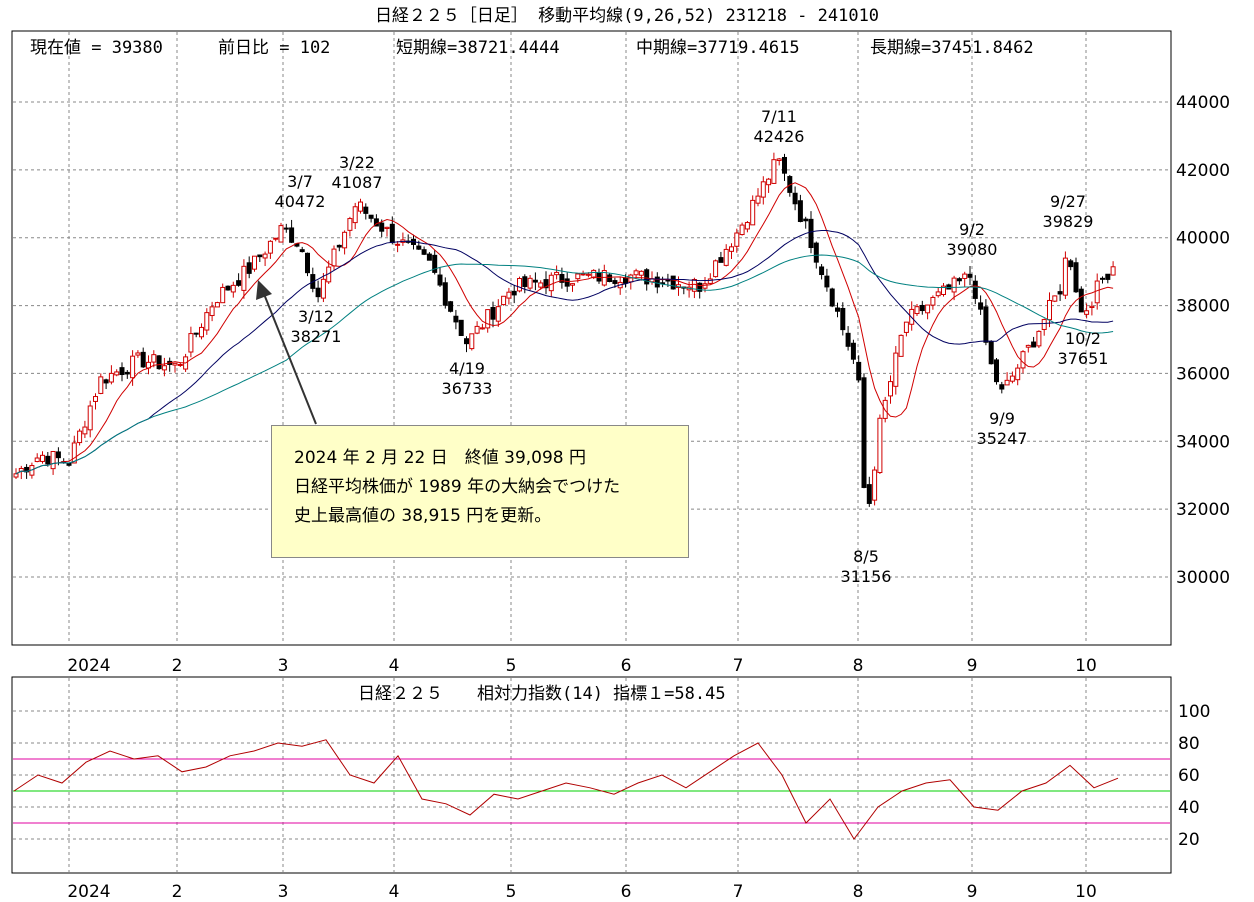  I want to click on peak-value: 39829, so click(1068, 221).